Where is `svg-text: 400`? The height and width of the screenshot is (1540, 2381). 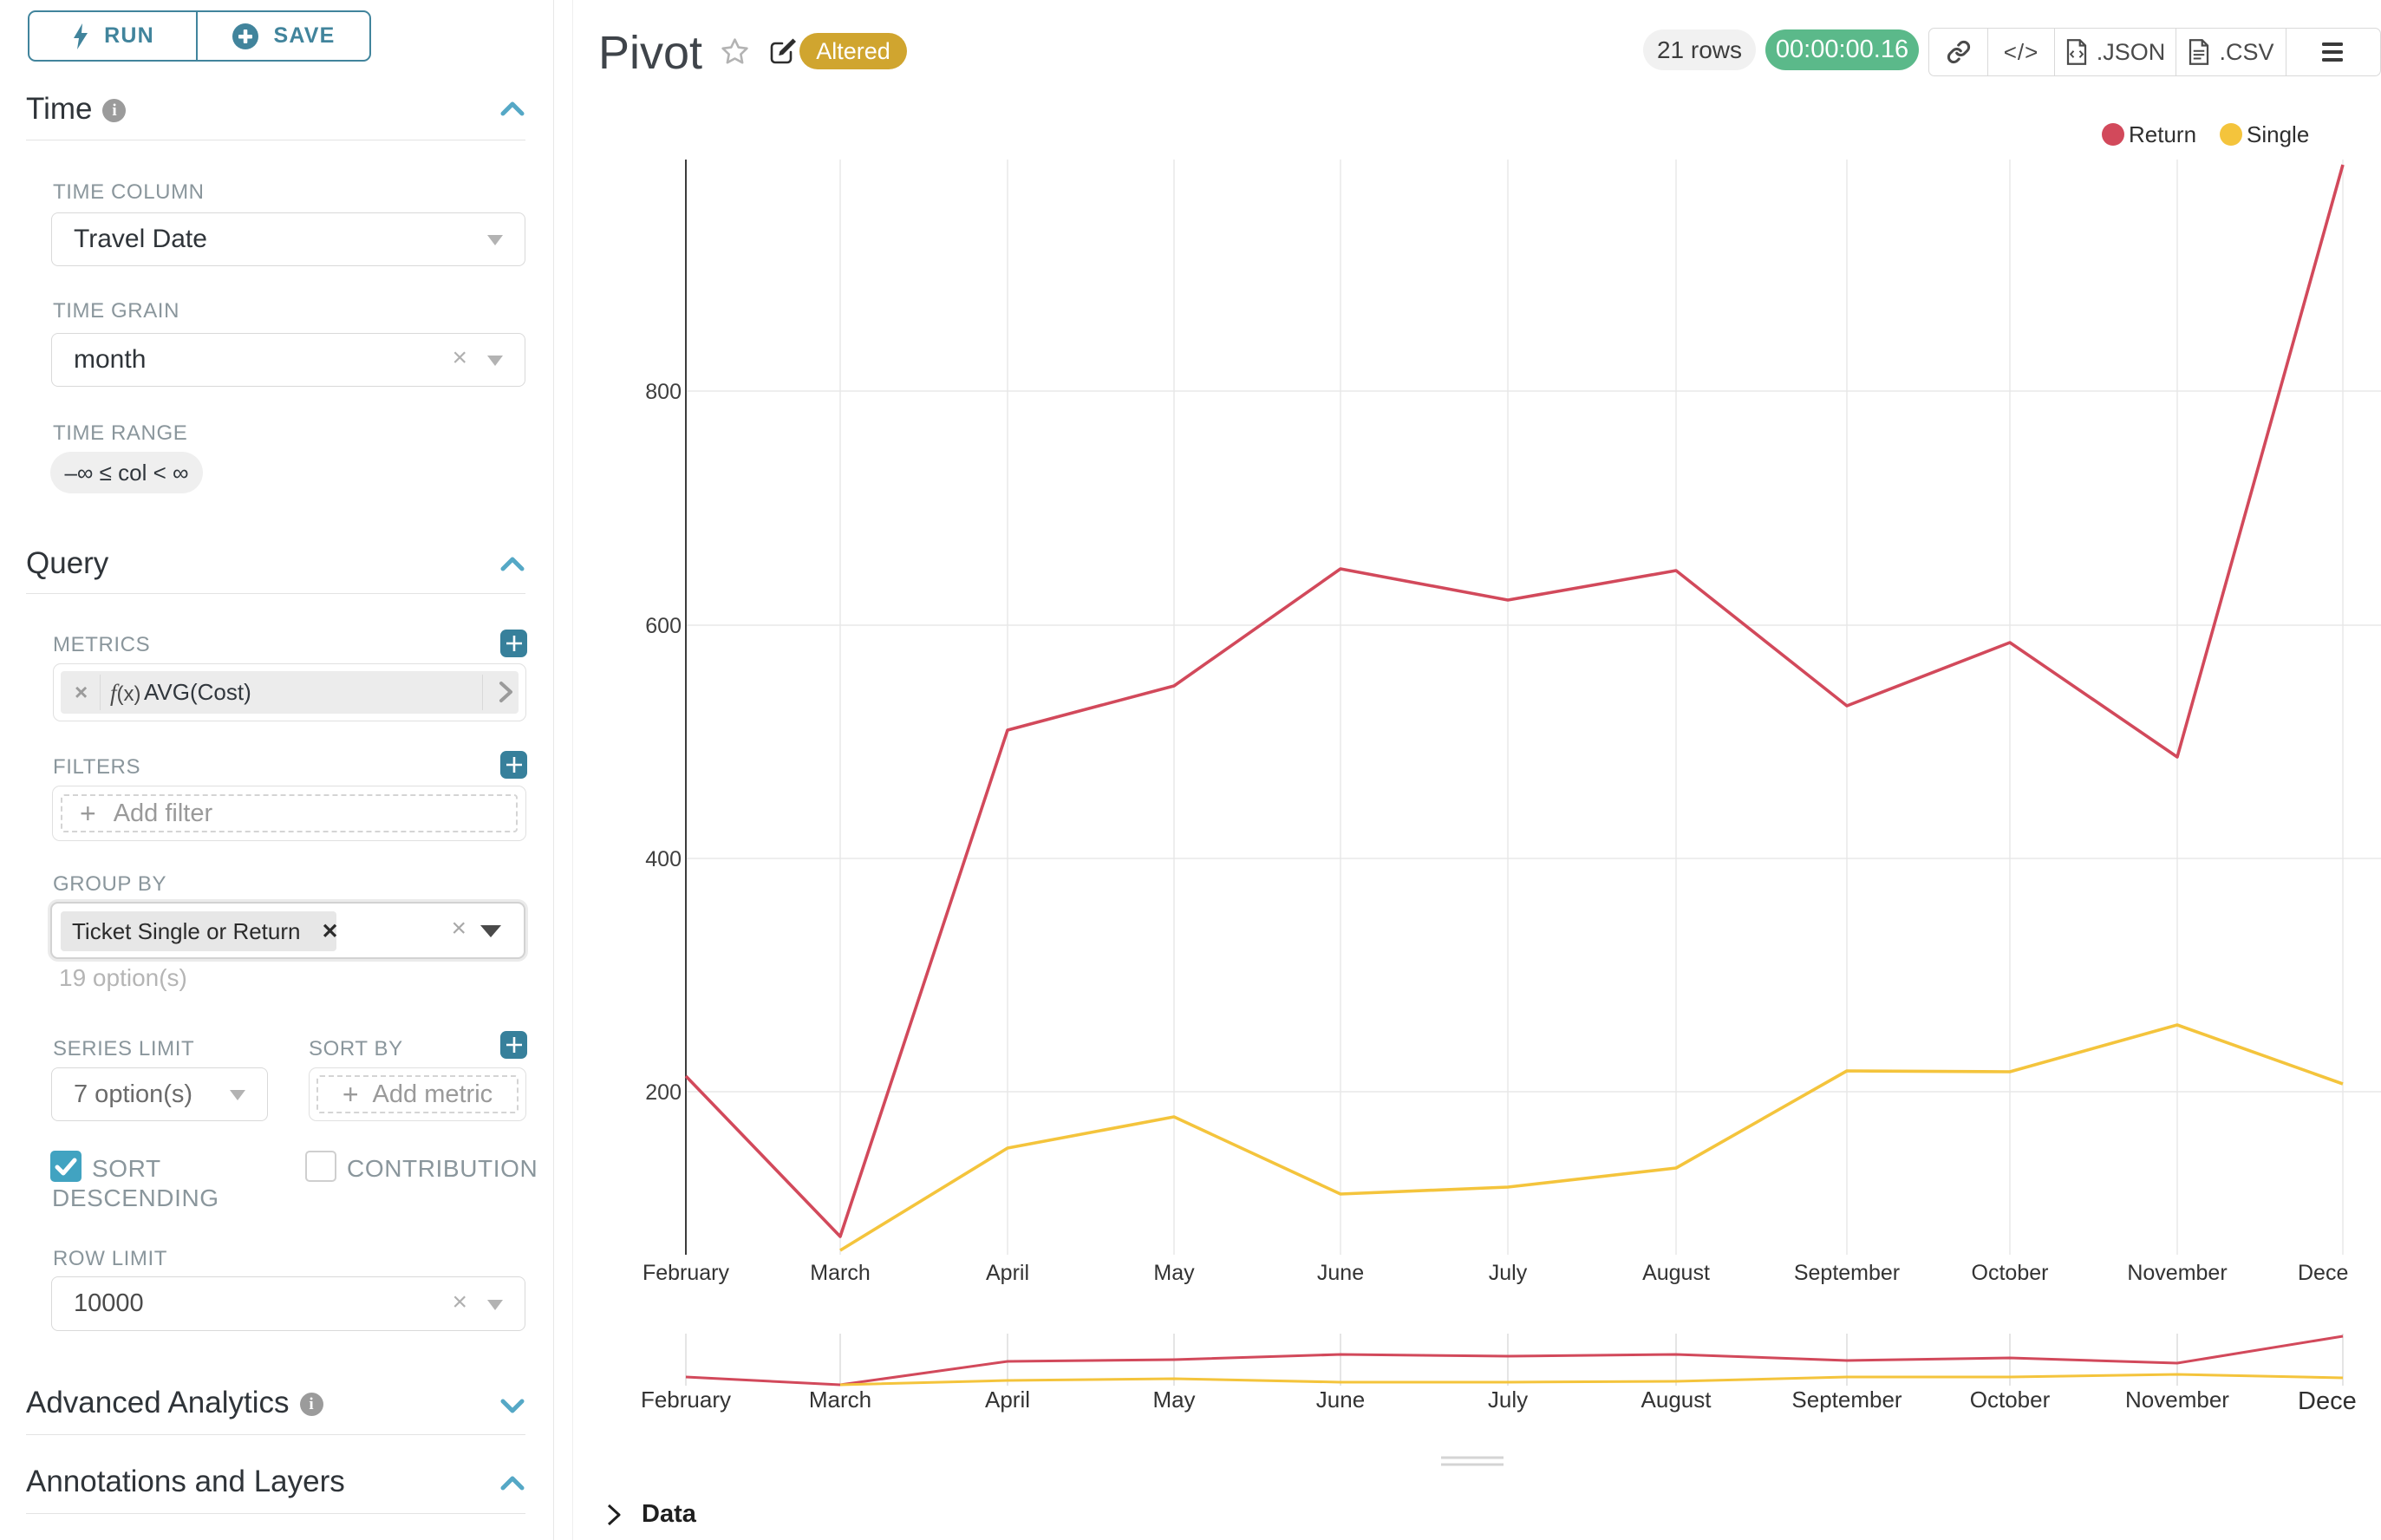
svg-text: 400 is located at coordinates (664, 859).